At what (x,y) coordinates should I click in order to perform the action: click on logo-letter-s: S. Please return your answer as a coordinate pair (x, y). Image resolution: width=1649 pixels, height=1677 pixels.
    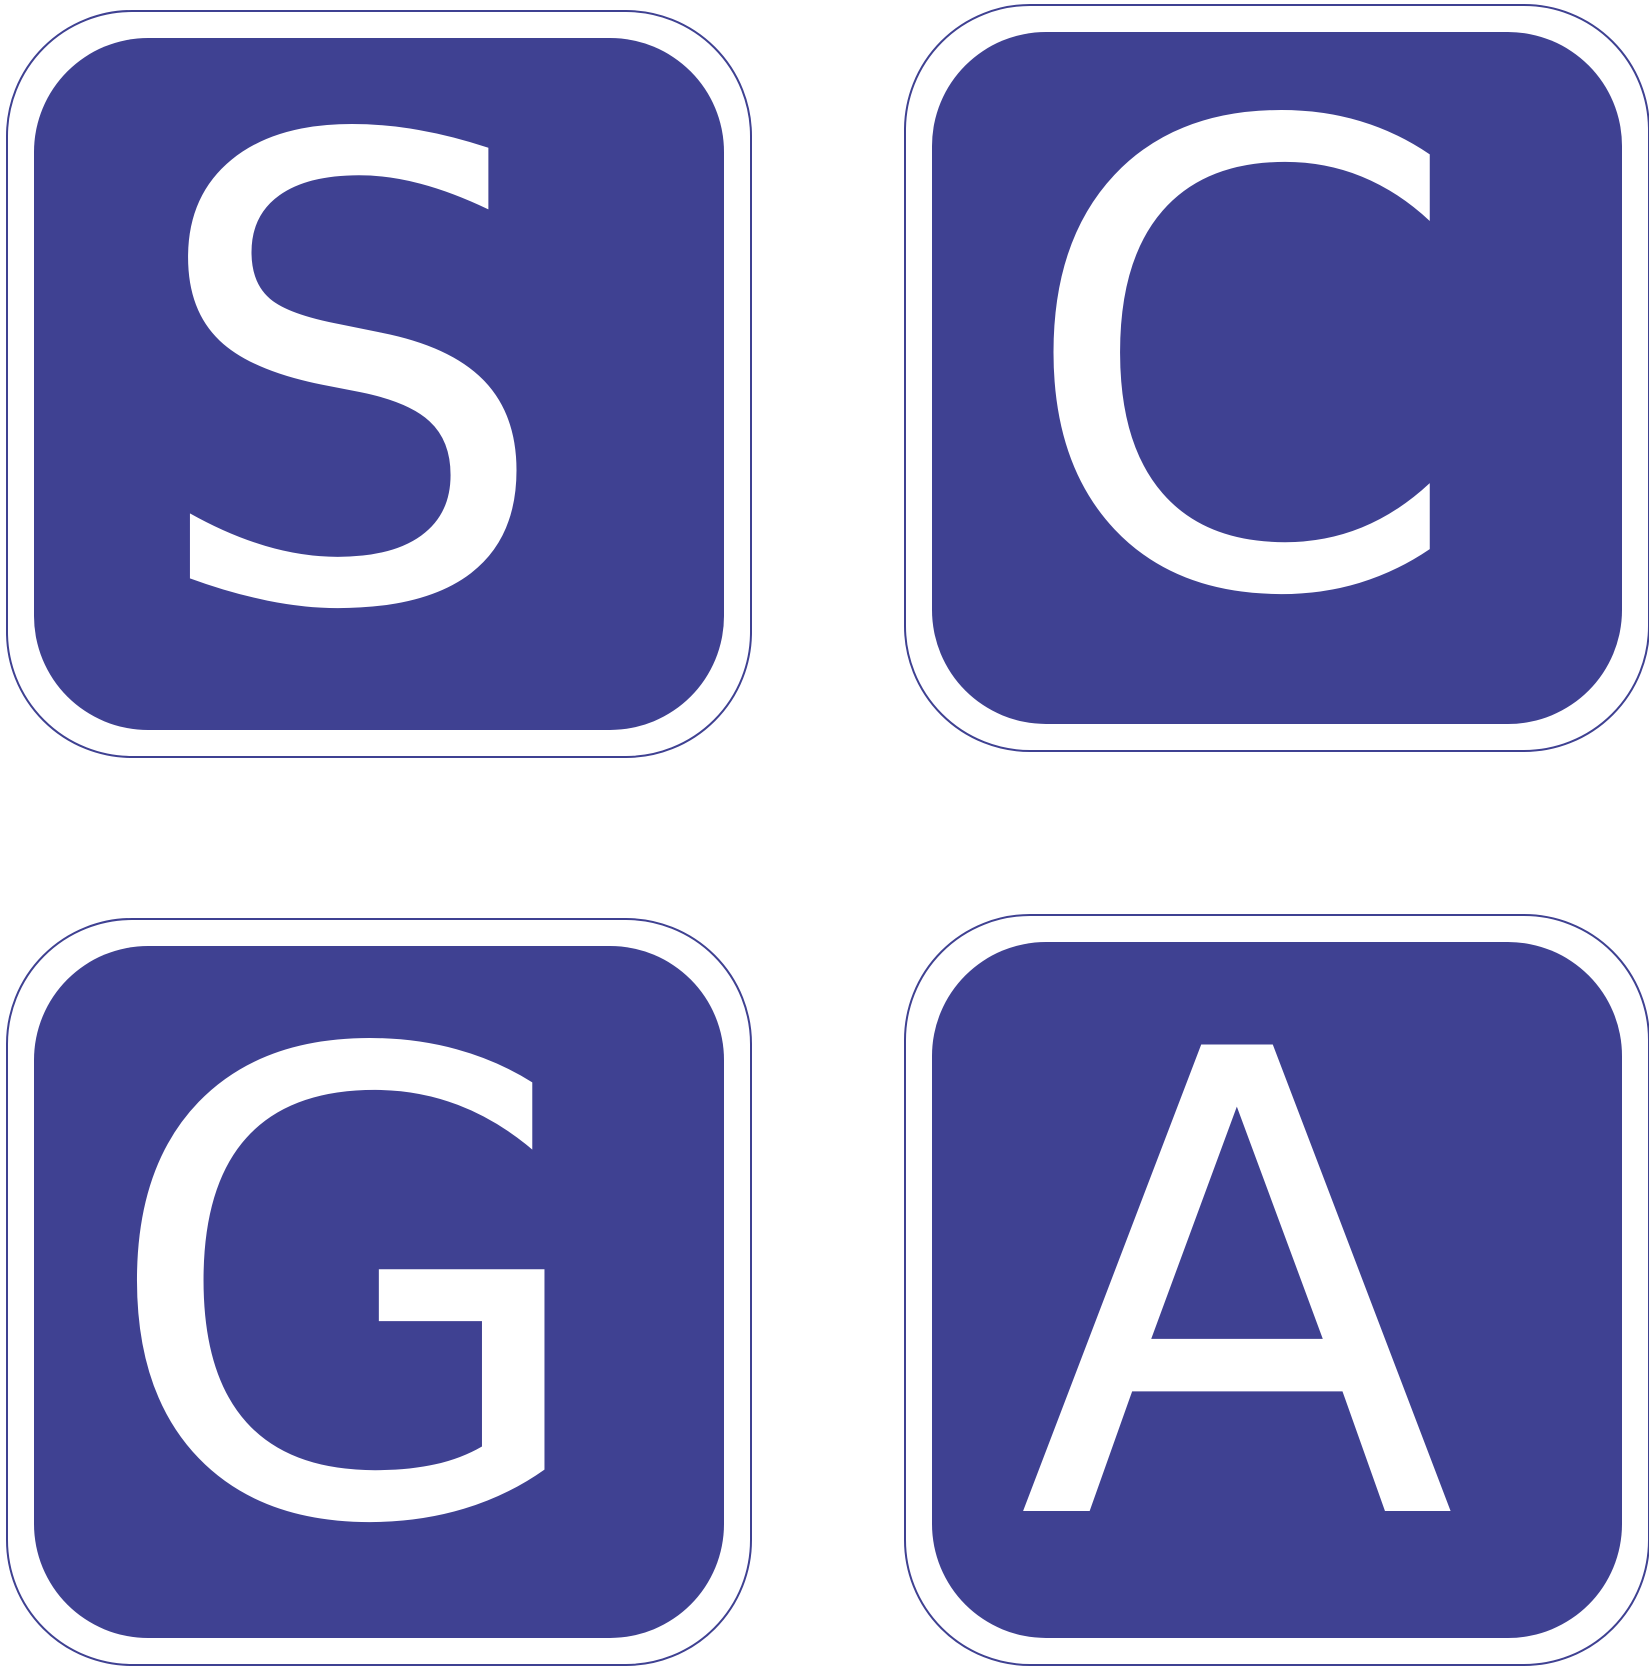
    Looking at the image, I should click on (349, 384).